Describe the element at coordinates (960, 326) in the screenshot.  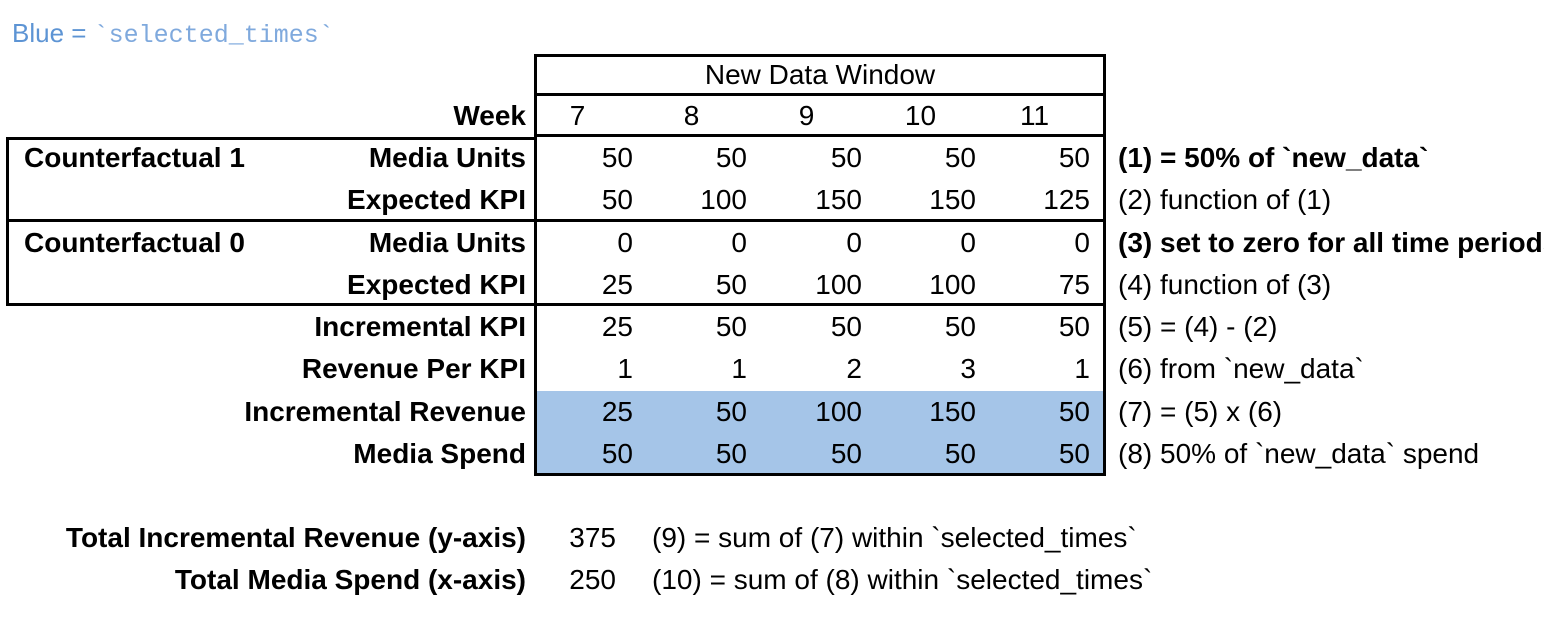
I see `cell-r4-w10: 50` at that location.